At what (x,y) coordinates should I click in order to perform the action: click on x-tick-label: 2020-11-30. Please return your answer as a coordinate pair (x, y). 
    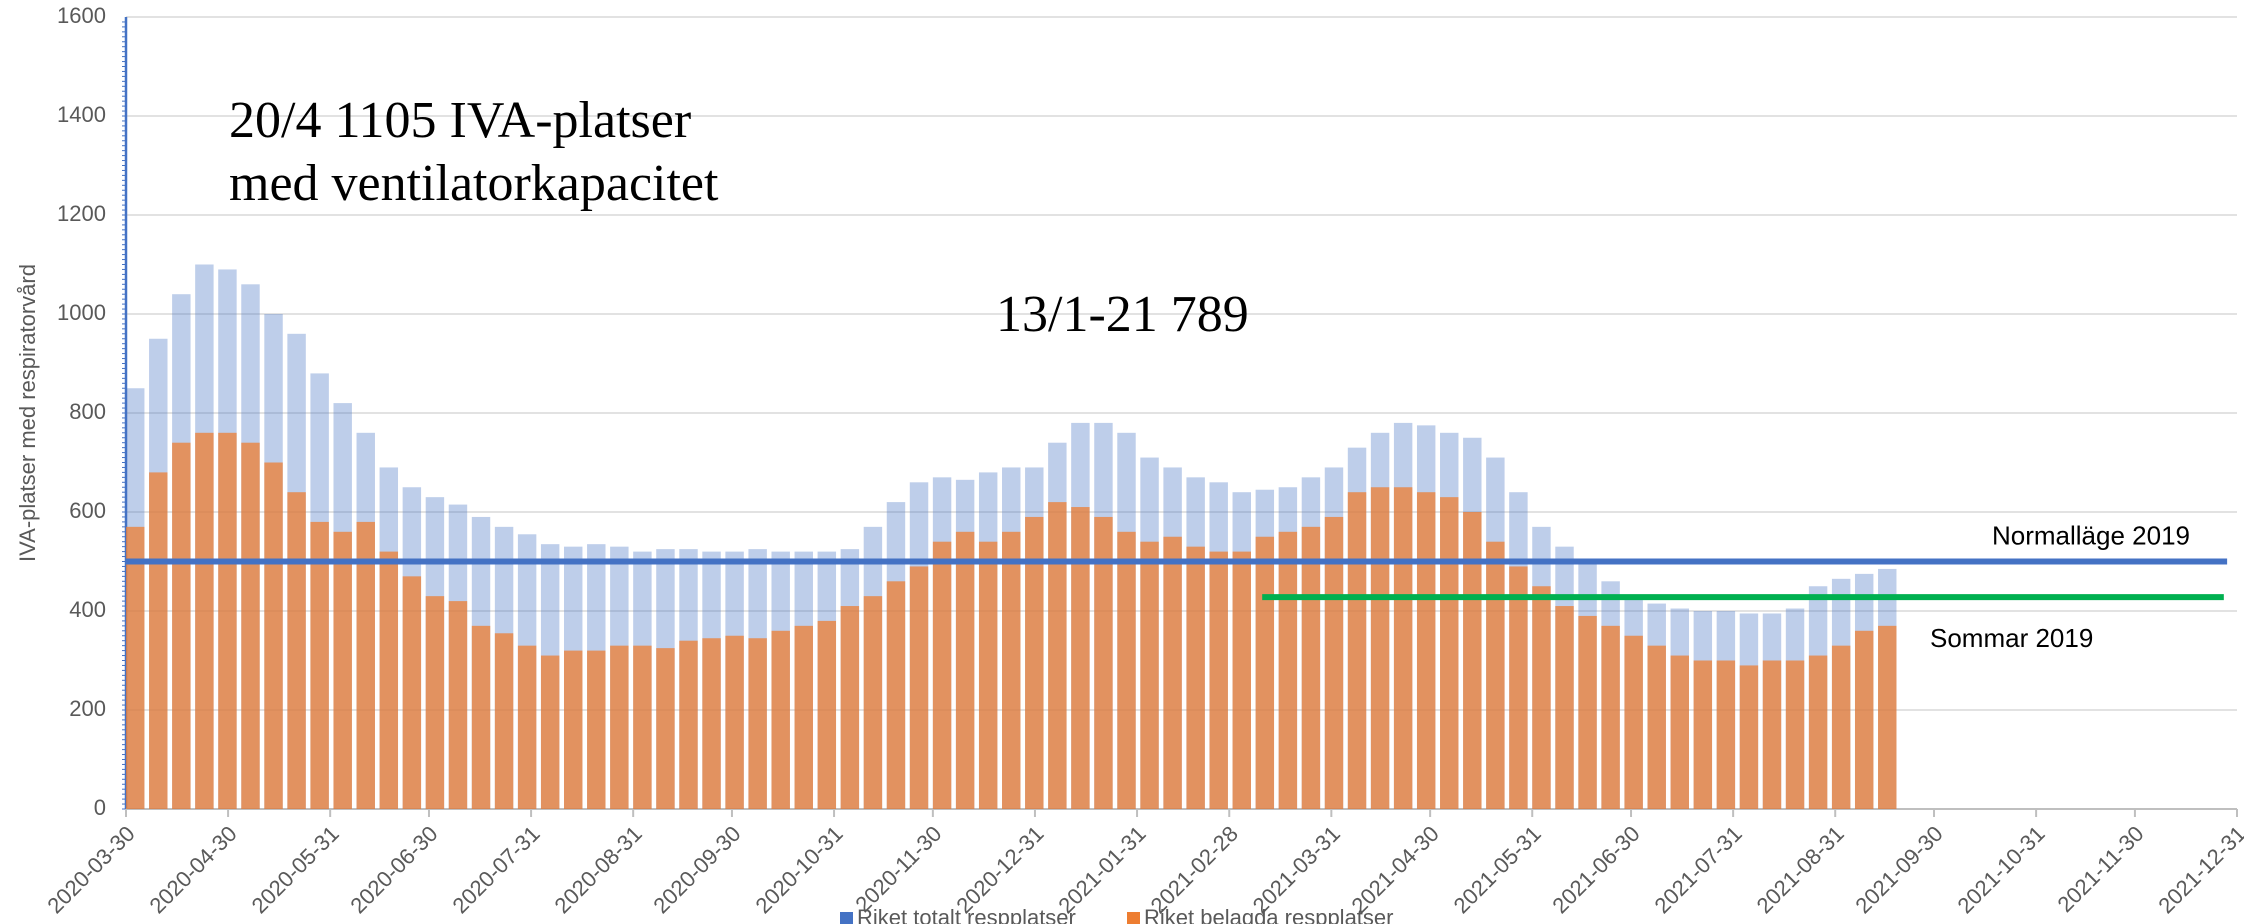
    Looking at the image, I should click on (898, 869).